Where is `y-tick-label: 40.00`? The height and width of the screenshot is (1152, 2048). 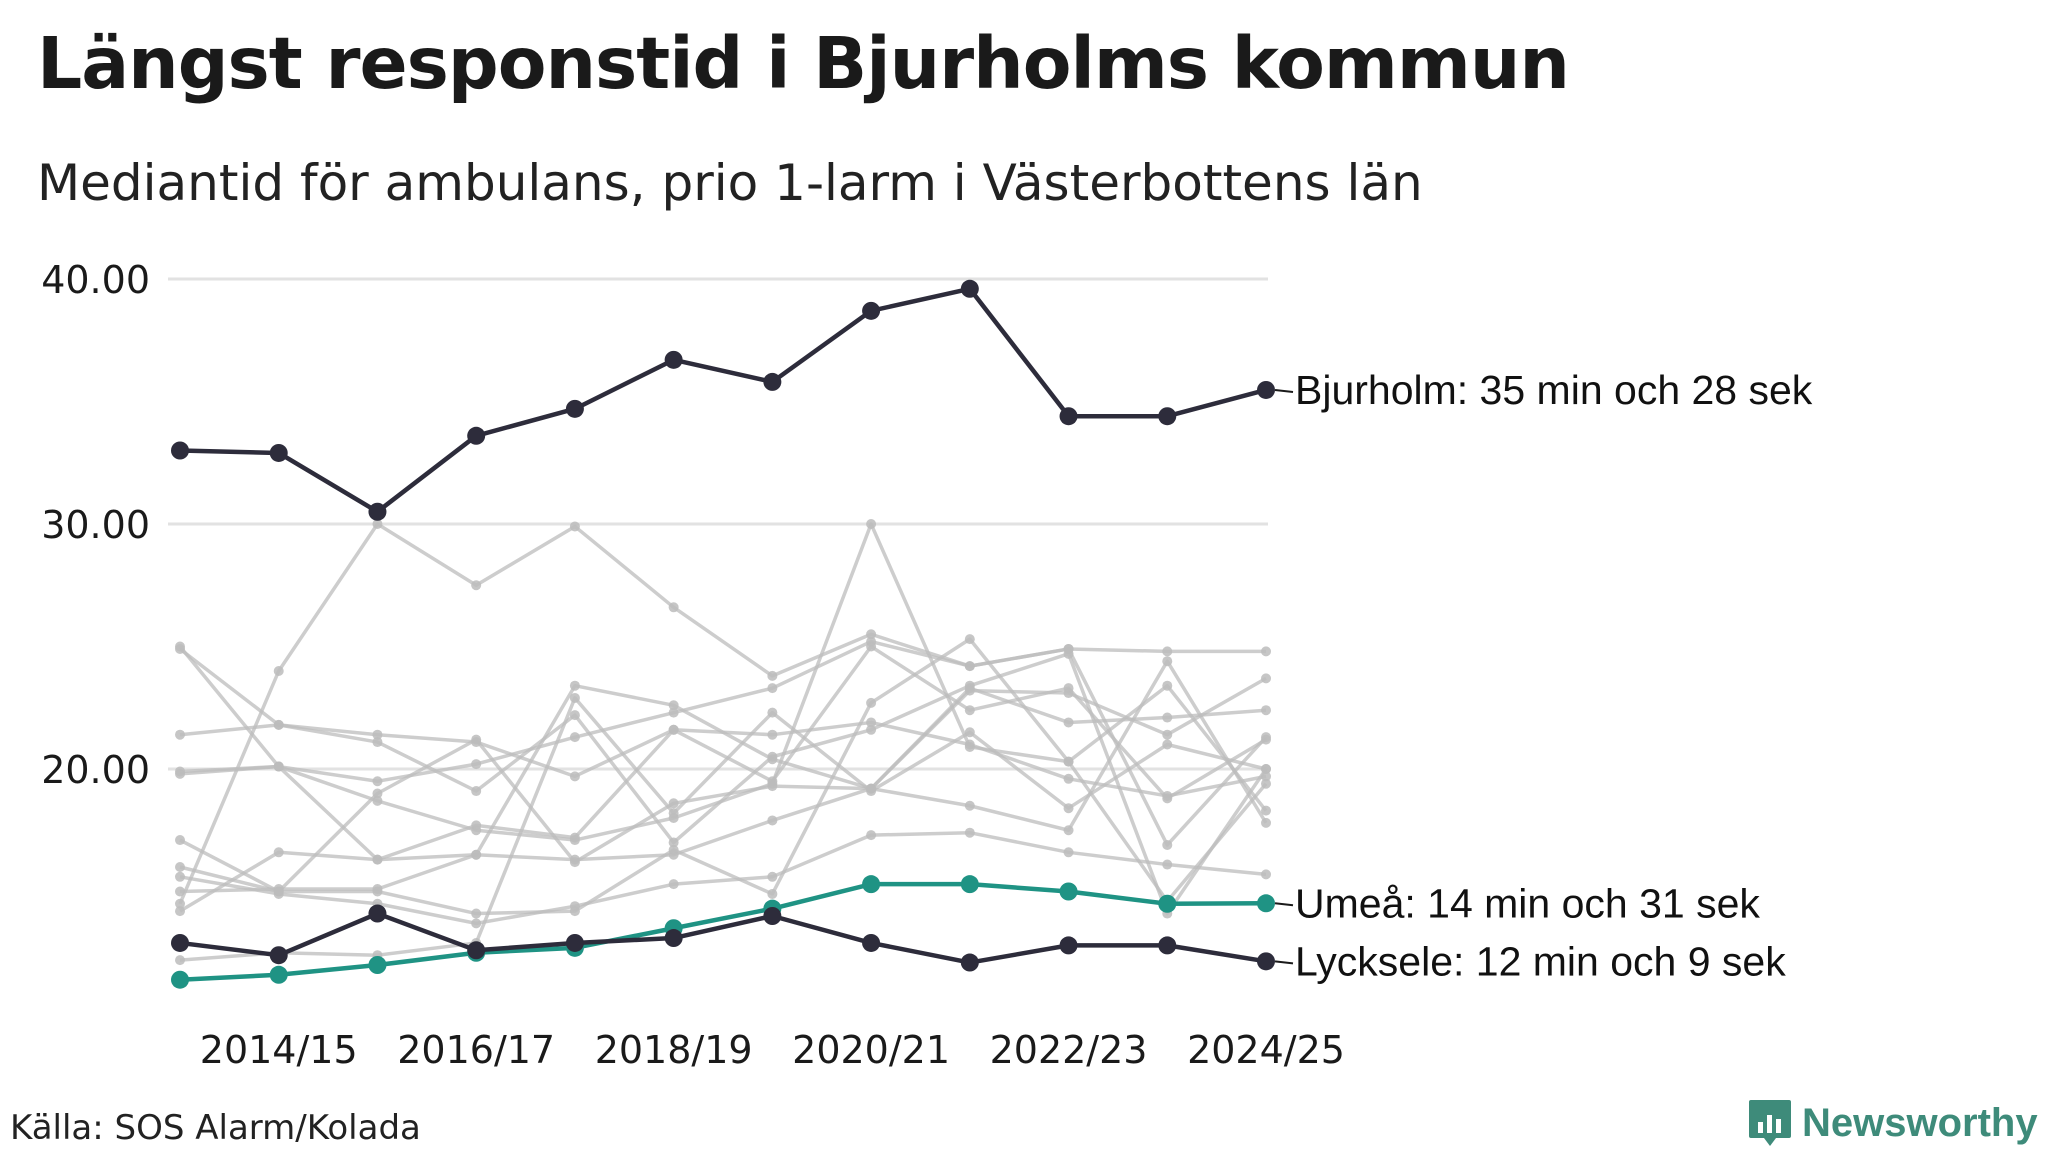 y-tick-label: 40.00 is located at coordinates (95, 280).